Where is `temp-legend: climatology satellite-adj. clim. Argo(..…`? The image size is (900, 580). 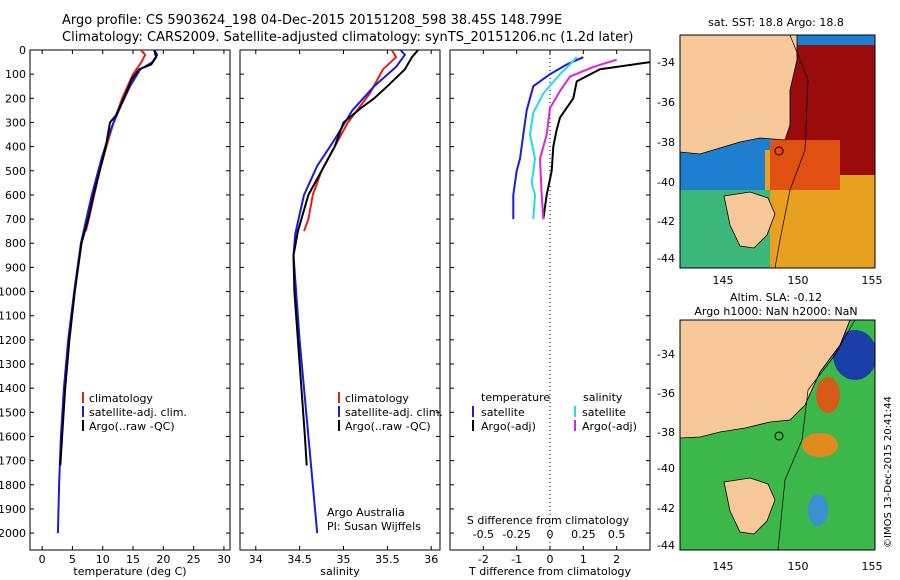 temp-legend: climatology satellite-adj. clim. Argo(..… is located at coordinates (134, 412).